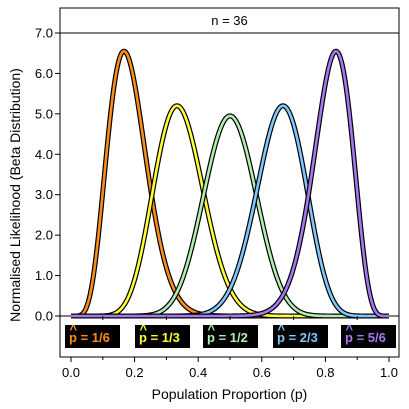  I want to click on legend-item-5: p = 5/6^, so click(368, 335).